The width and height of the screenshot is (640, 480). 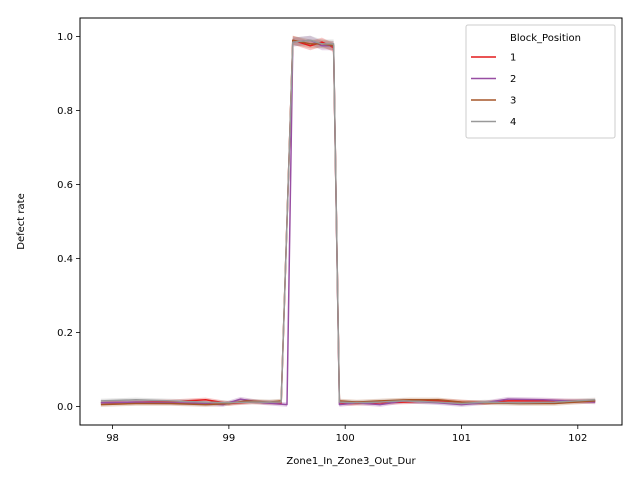 I want to click on y-tick-label-0.2: 0.2, so click(x=65, y=333).